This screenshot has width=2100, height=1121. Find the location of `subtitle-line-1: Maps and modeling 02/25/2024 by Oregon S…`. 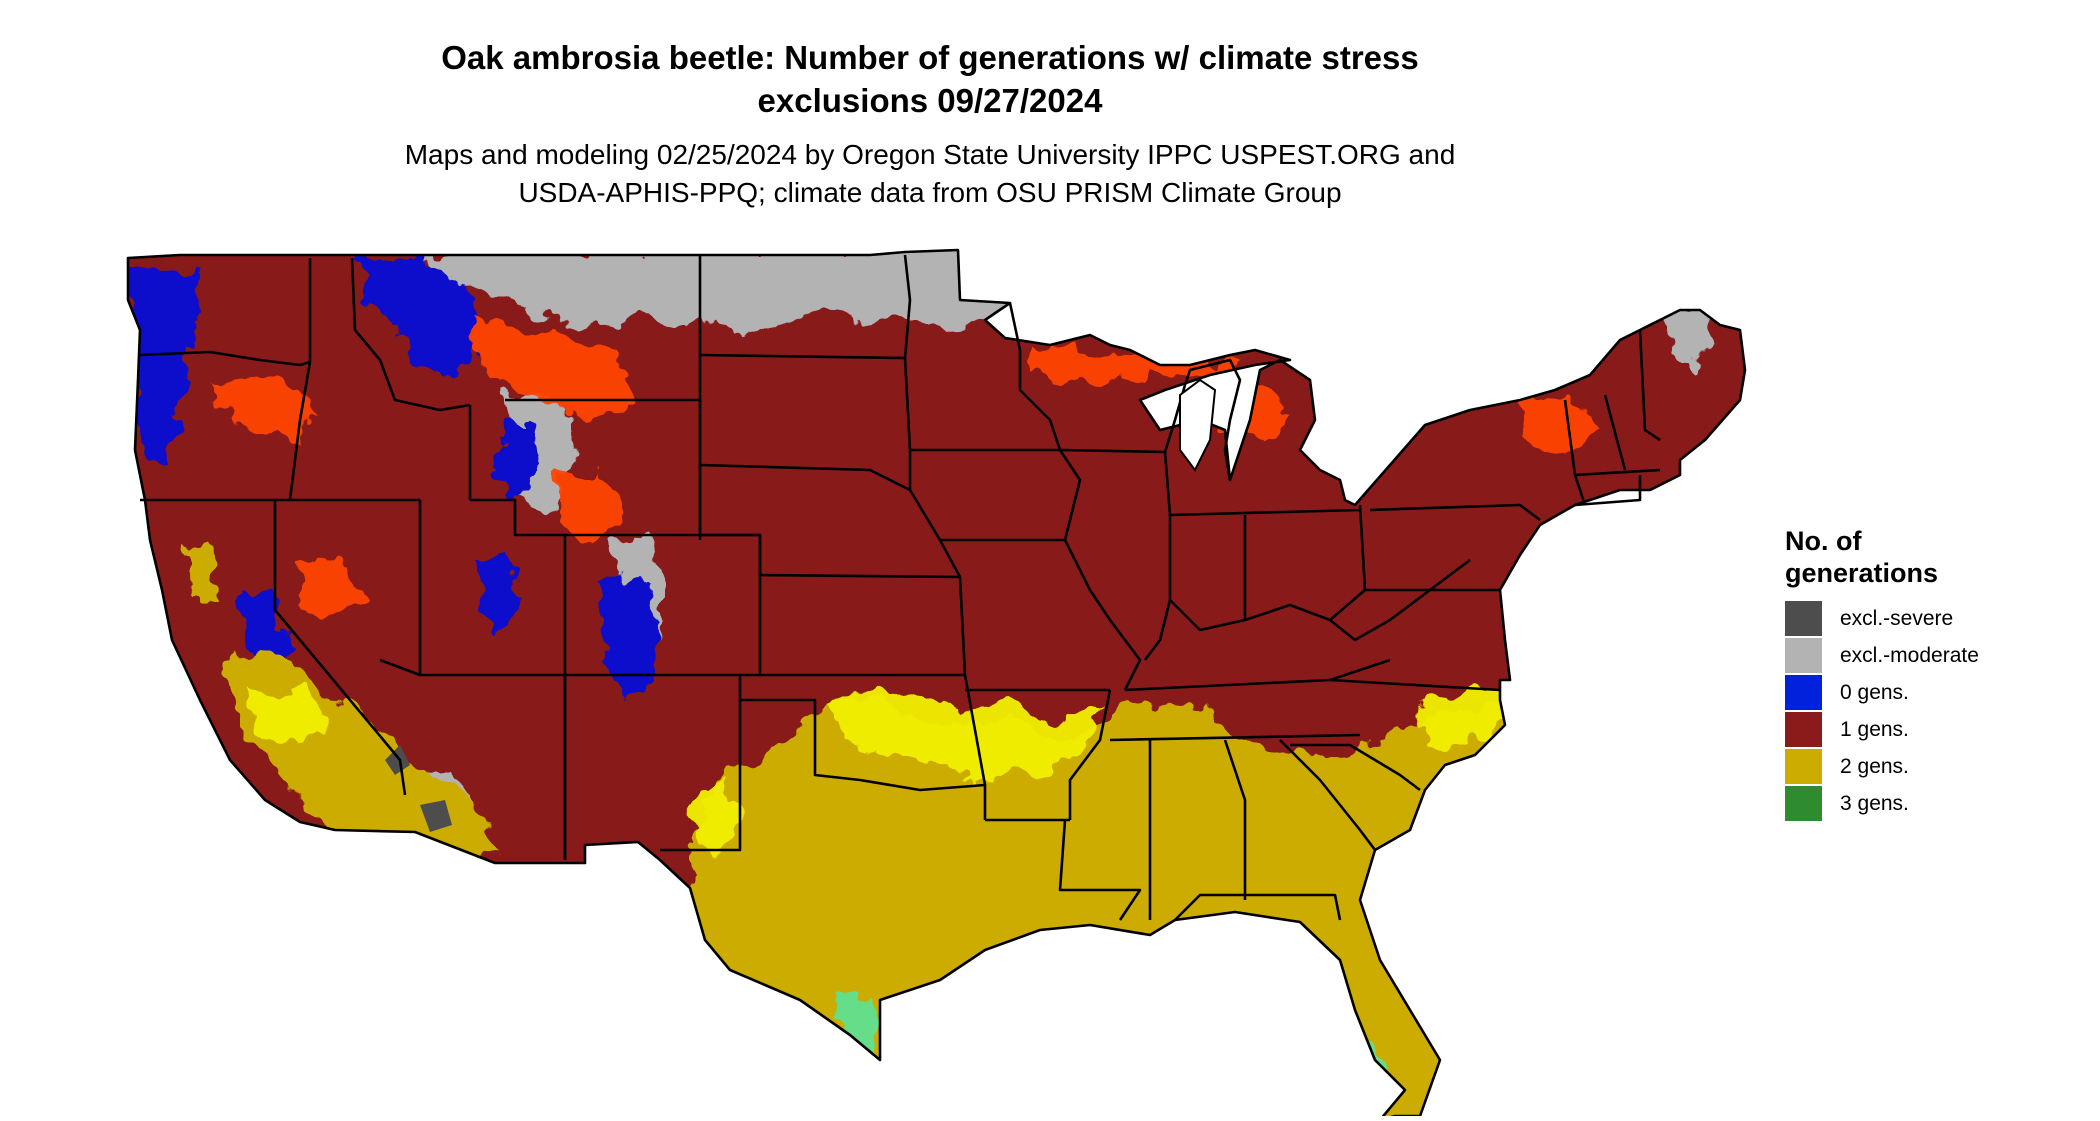

subtitle-line-1: Maps and modeling 02/25/2024 by Oregon S… is located at coordinates (930, 154).